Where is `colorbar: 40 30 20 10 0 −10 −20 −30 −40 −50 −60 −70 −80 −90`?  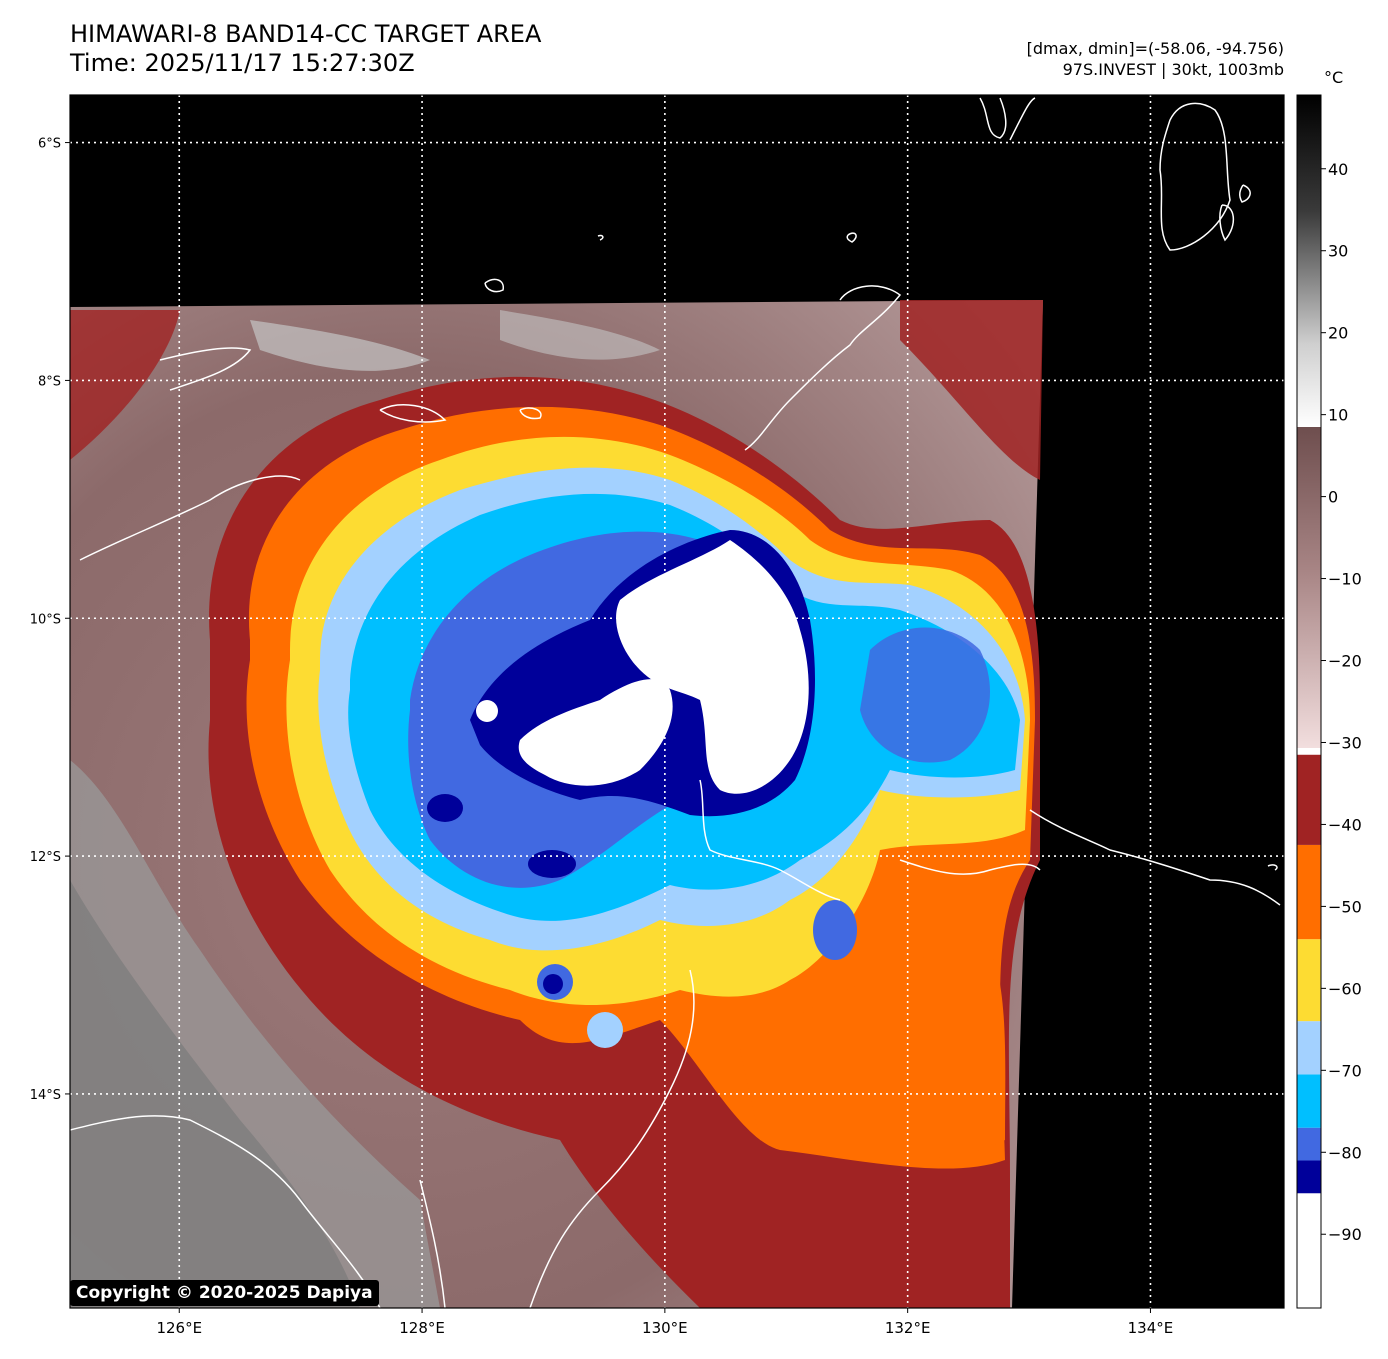
colorbar: 40 30 20 10 0 −10 −20 −30 −40 −50 −60 −70 −80 −90 is located at coordinates (1329, 701).